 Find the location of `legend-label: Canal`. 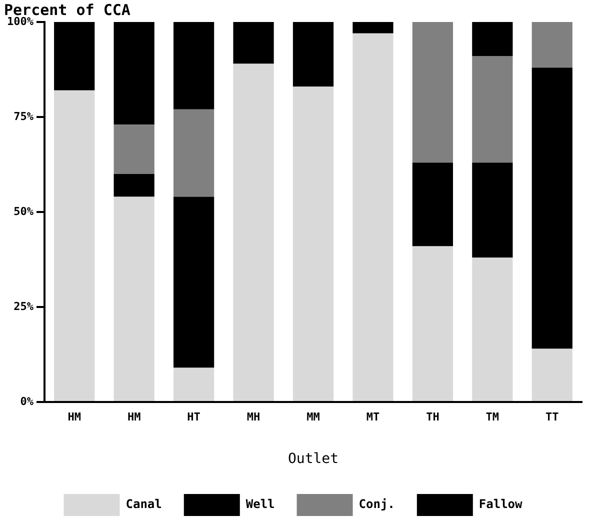

legend-label: Canal is located at coordinates (144, 504).